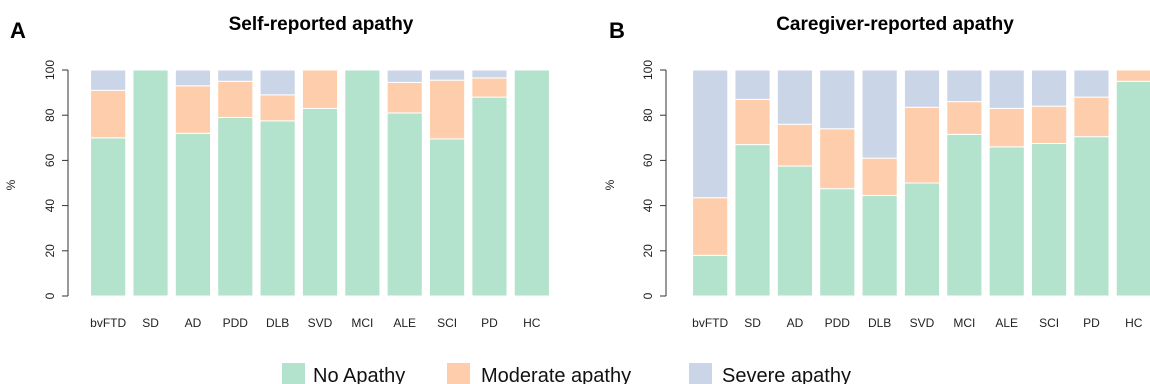  What do you see at coordinates (11, 184) in the screenshot?
I see `y-axis-label-a: %` at bounding box center [11, 184].